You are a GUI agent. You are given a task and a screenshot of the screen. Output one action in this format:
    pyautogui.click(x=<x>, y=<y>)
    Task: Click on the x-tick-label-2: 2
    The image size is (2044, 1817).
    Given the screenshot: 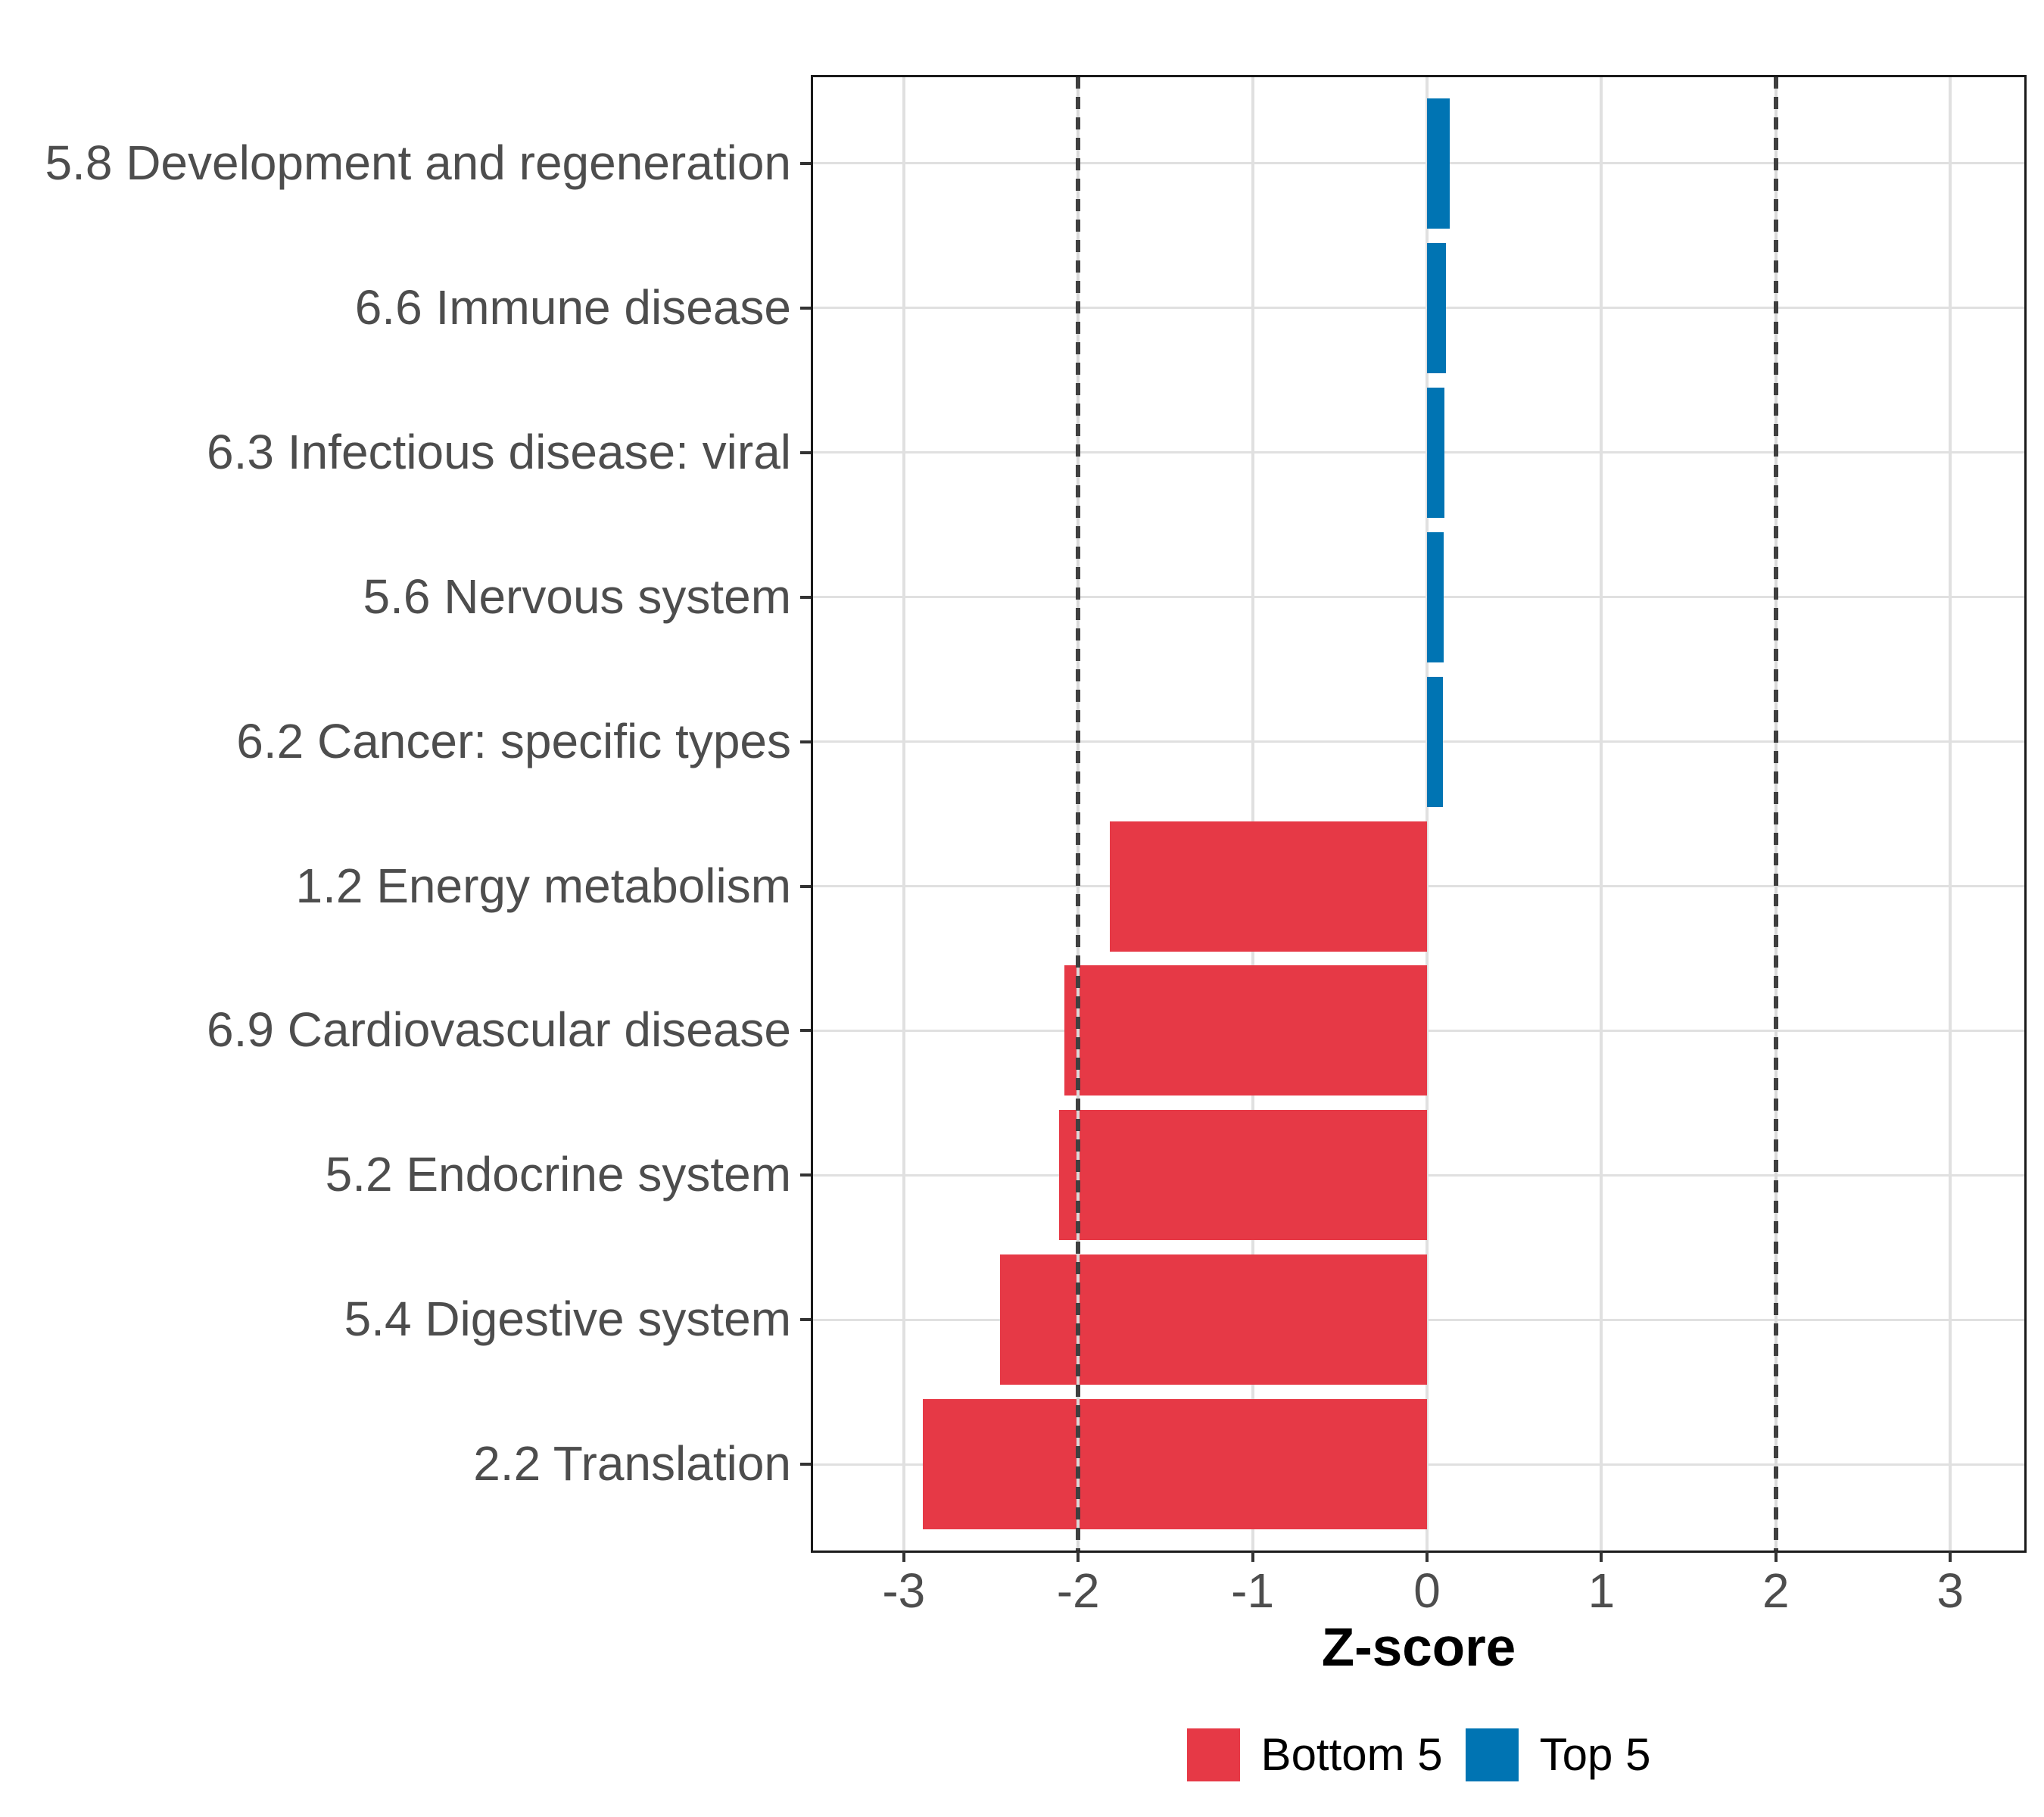 What is the action you would take?
    pyautogui.click(x=1776, y=1590)
    